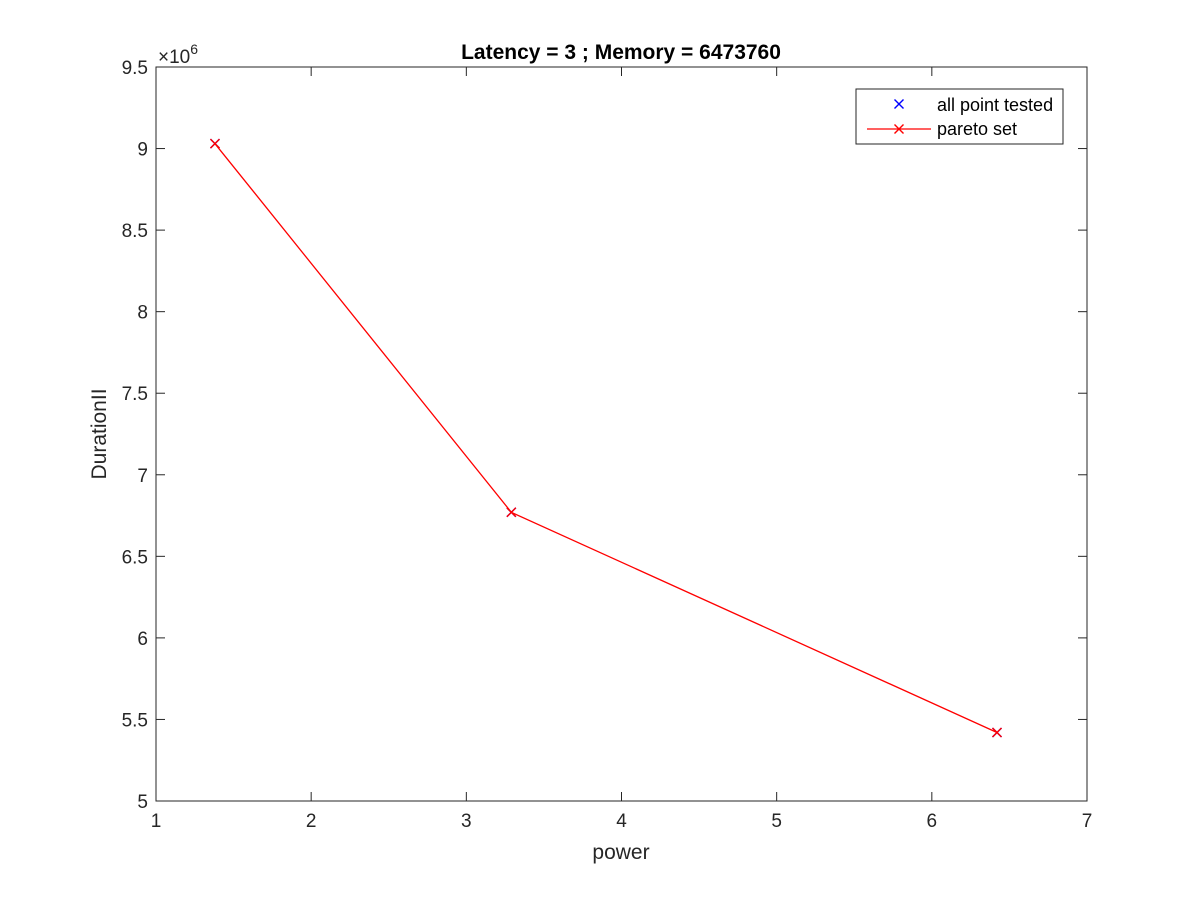  Describe the element at coordinates (466, 821) in the screenshot. I see `x-tick-label: 3` at that location.